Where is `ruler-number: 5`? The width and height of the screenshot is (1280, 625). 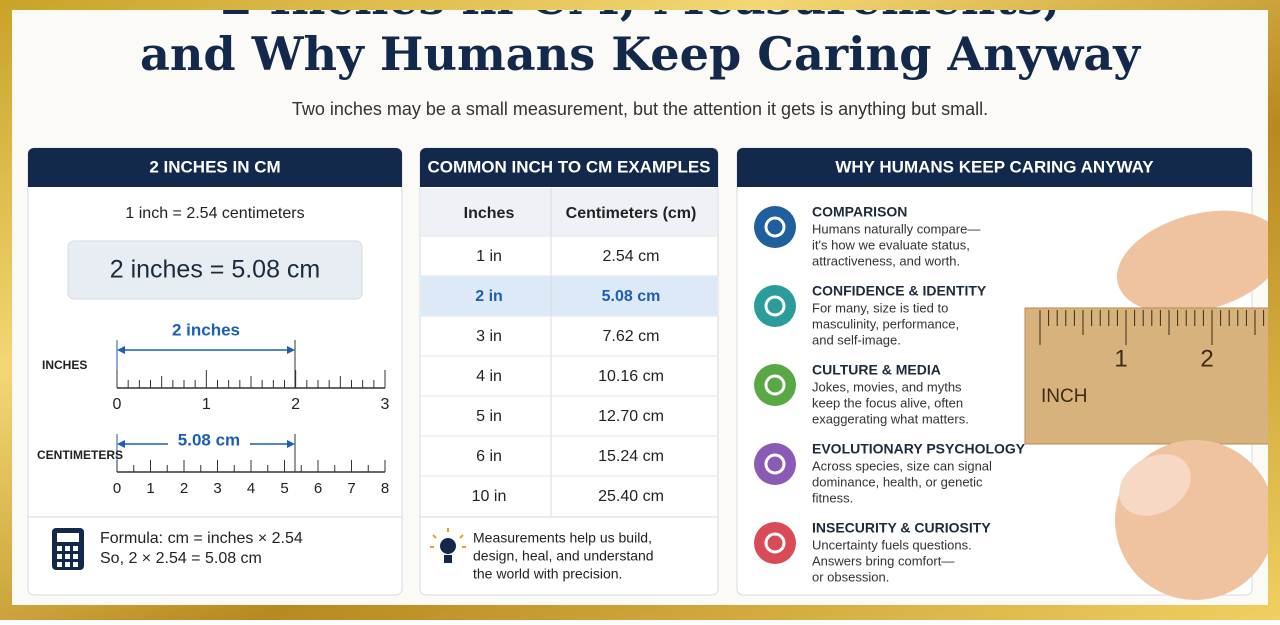
ruler-number: 5 is located at coordinates (284, 488).